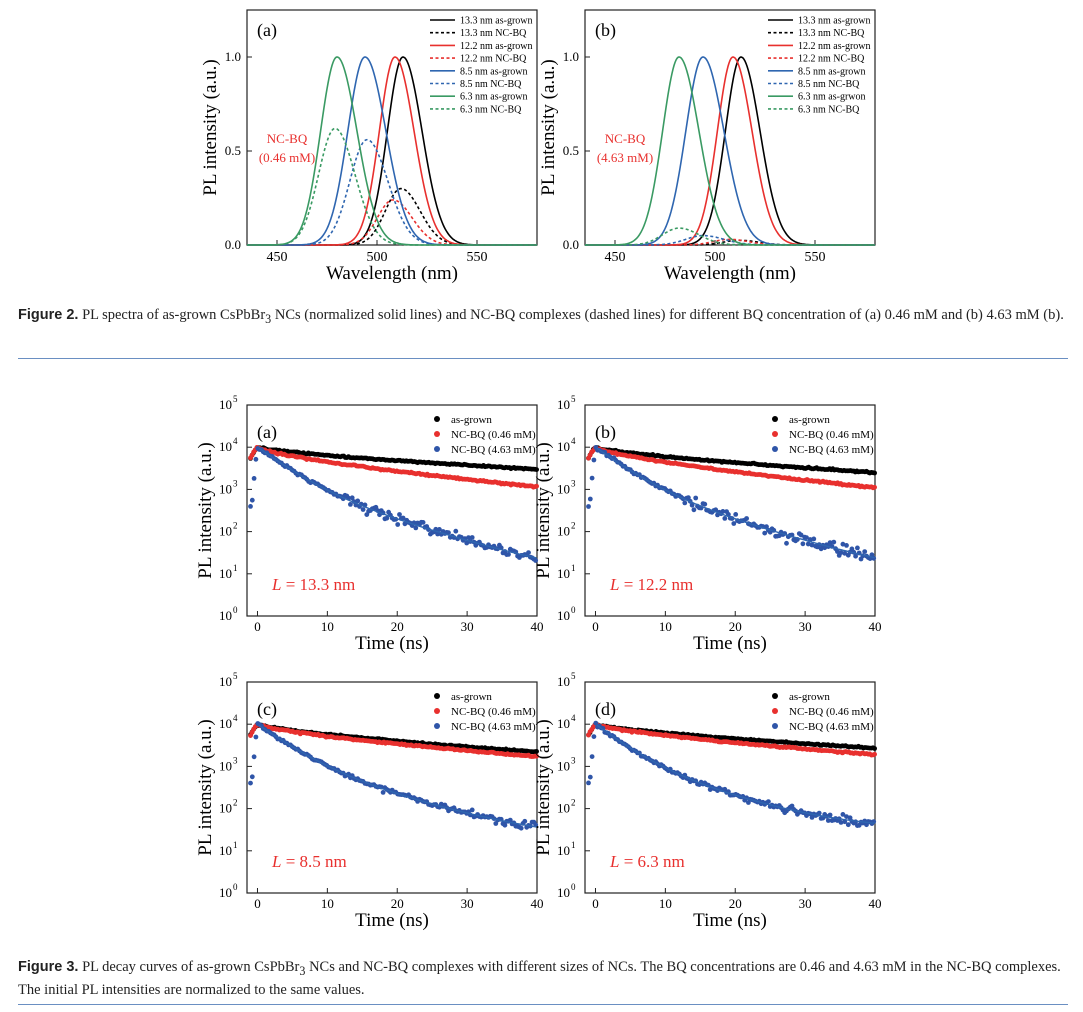 The width and height of the screenshot is (1083, 1012). Describe the element at coordinates (496, 21) in the screenshot. I see `legend-label: 13.3 nm as-grown` at that location.